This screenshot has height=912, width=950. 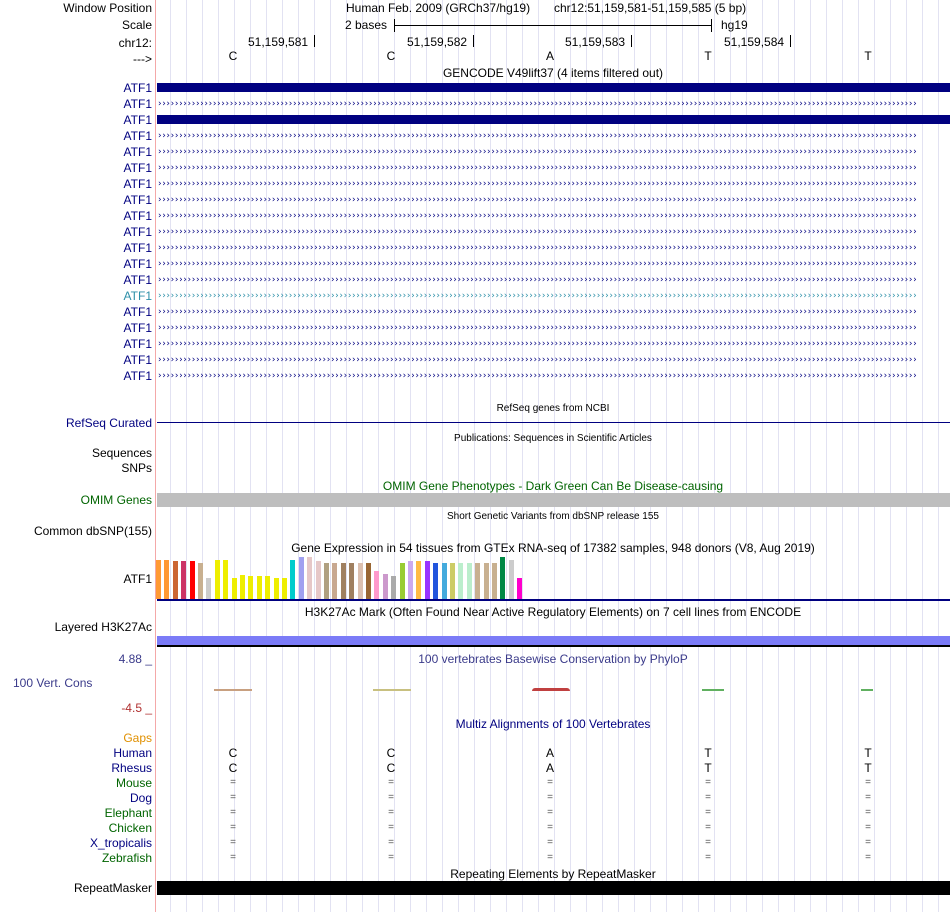 I want to click on omim-gene-bar, so click(x=553, y=500).